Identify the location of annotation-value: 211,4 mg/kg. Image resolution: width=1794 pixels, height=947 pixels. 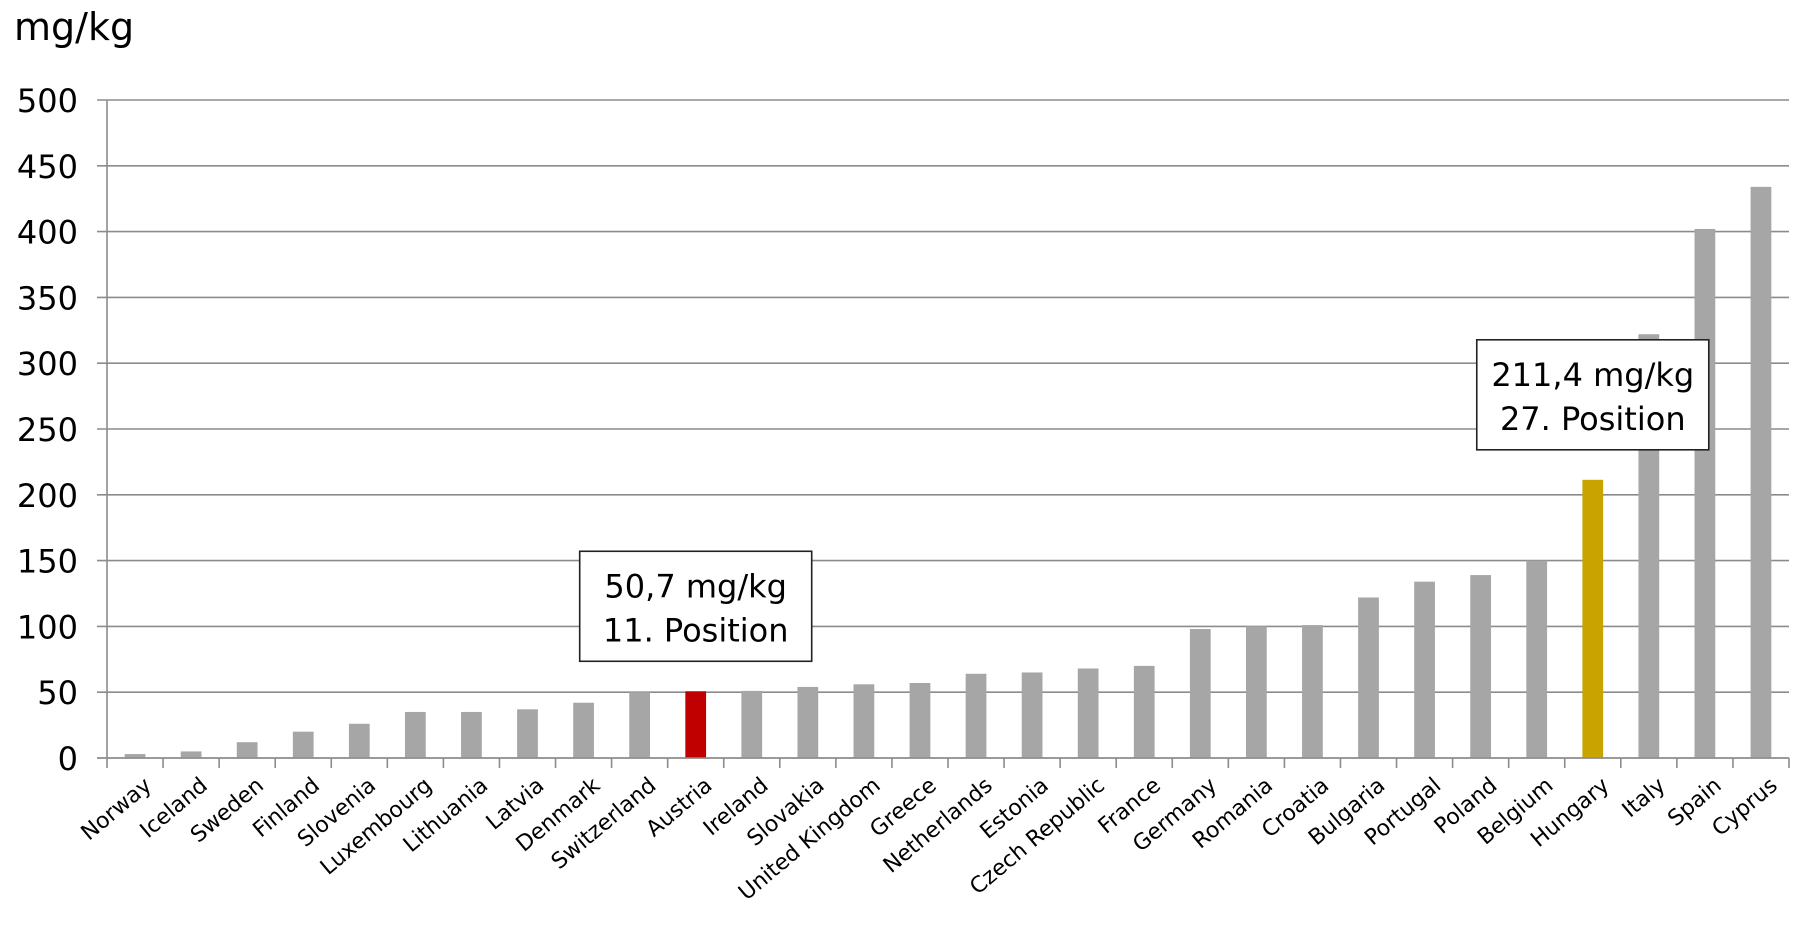
(1592, 375).